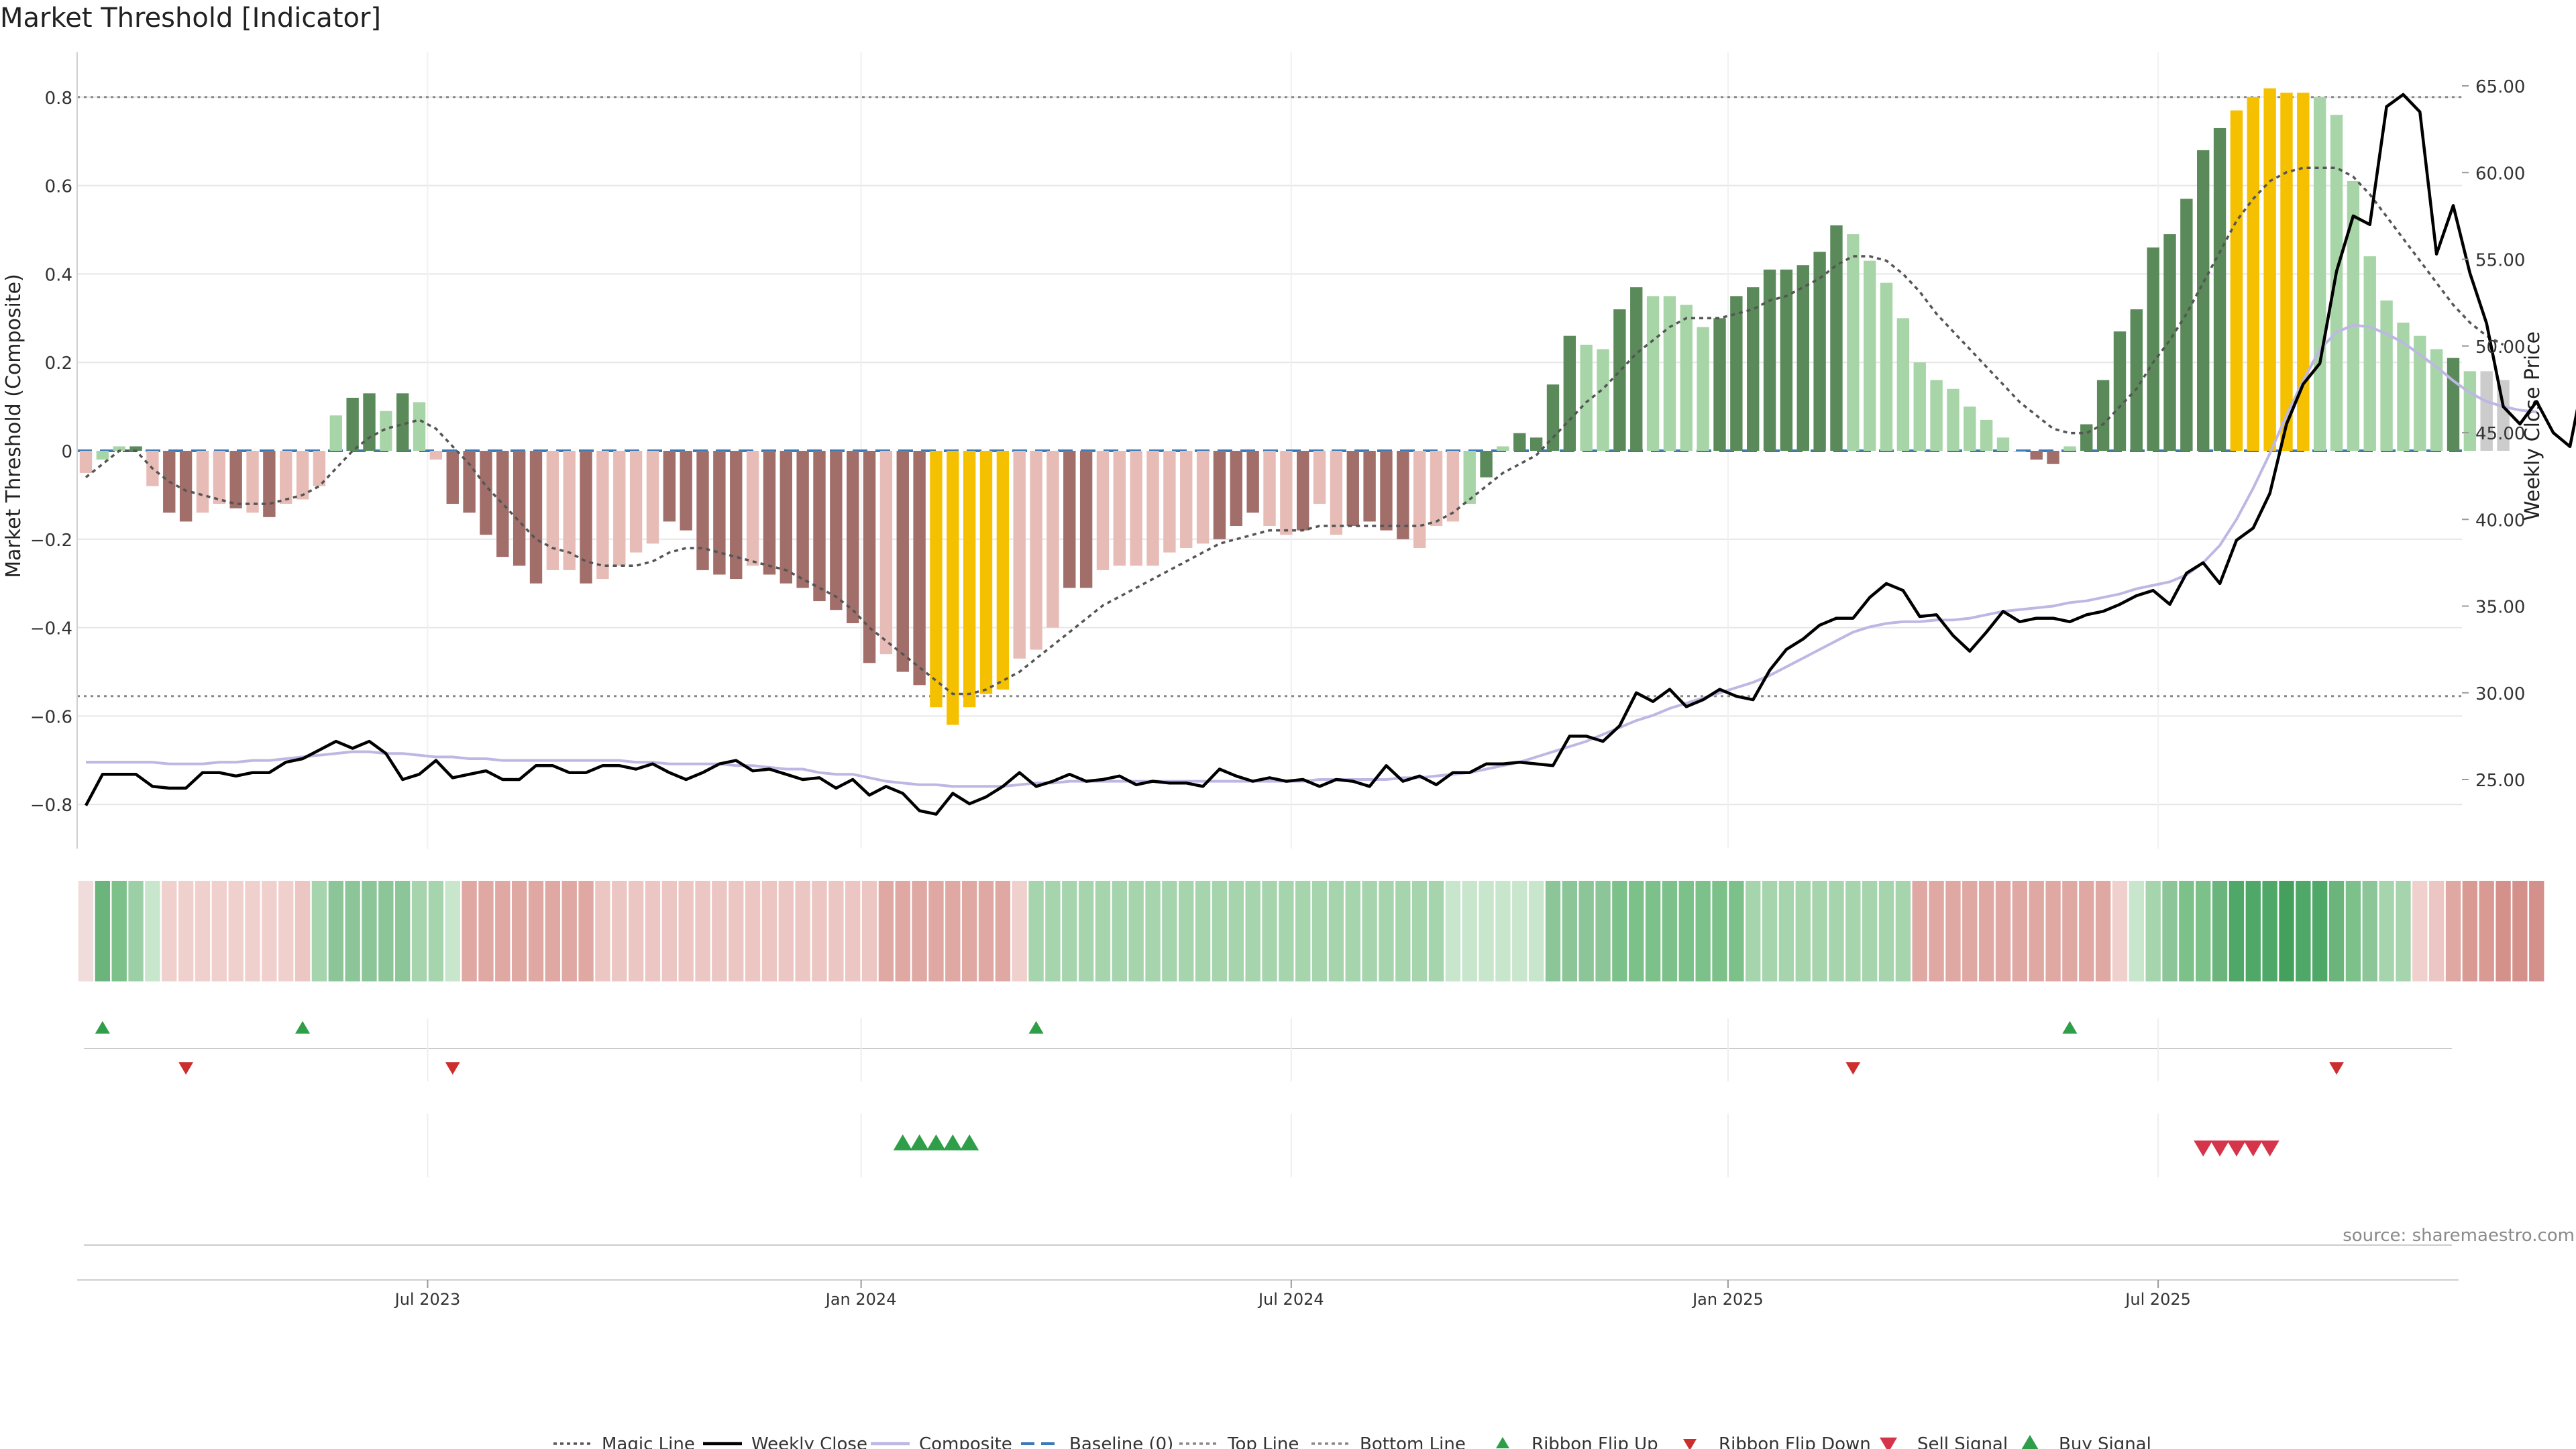  I want to click on right-tick-label: 65.00, so click(2500, 87).